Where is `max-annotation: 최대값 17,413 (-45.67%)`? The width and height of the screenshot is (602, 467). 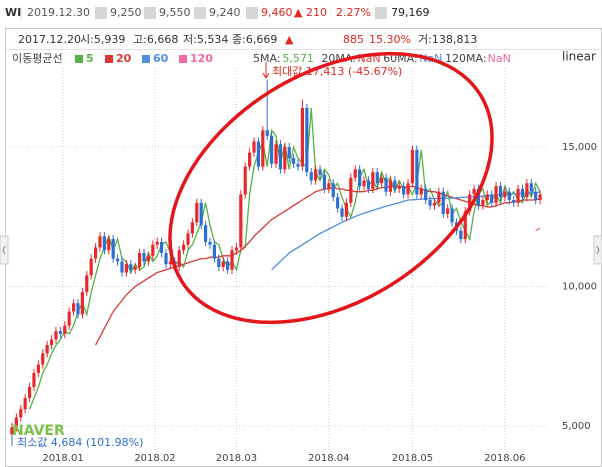 max-annotation: 최대값 17,413 (-45.67%) is located at coordinates (337, 71).